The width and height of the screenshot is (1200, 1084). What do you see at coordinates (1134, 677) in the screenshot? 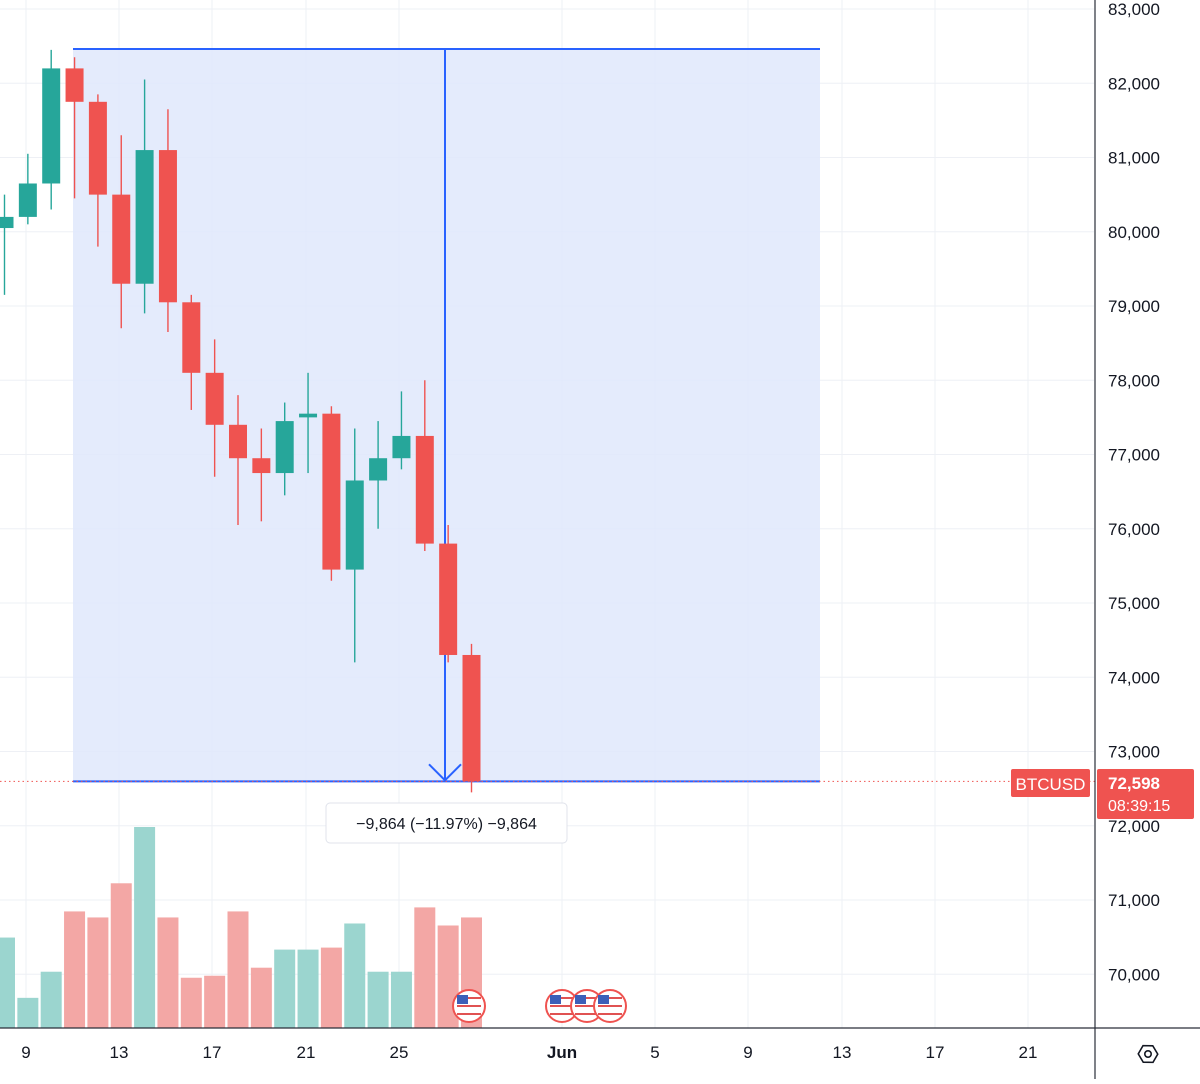
I see `price-tick-label: 74,000` at bounding box center [1134, 677].